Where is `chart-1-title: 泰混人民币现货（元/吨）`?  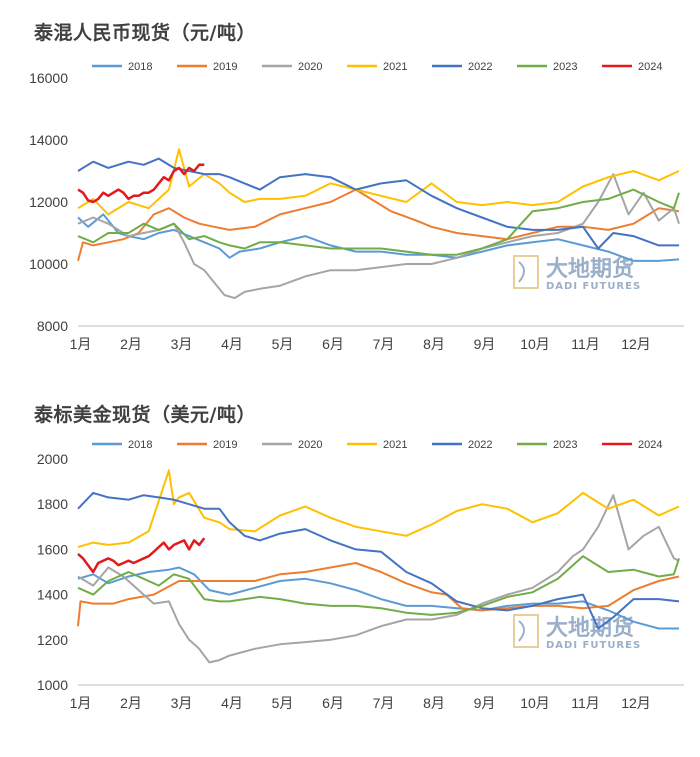
chart-1-title: 泰混人民币现货（元/吨） is located at coordinates (145, 33).